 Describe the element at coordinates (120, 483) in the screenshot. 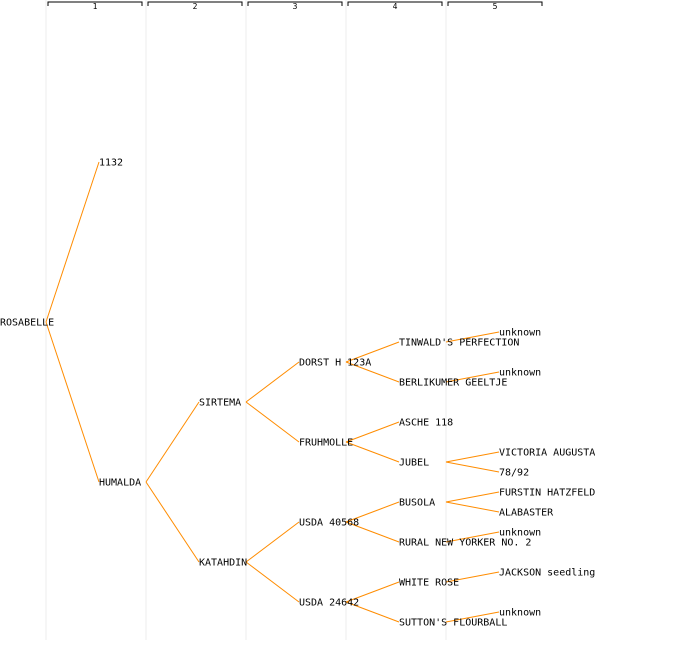

I see `pedigree-node-n2: HUMALDA` at that location.